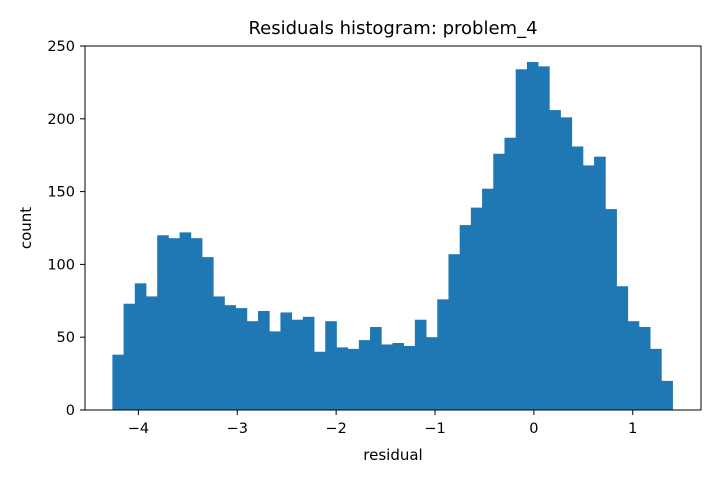  I want to click on x-tick-label: −1, so click(434, 429).